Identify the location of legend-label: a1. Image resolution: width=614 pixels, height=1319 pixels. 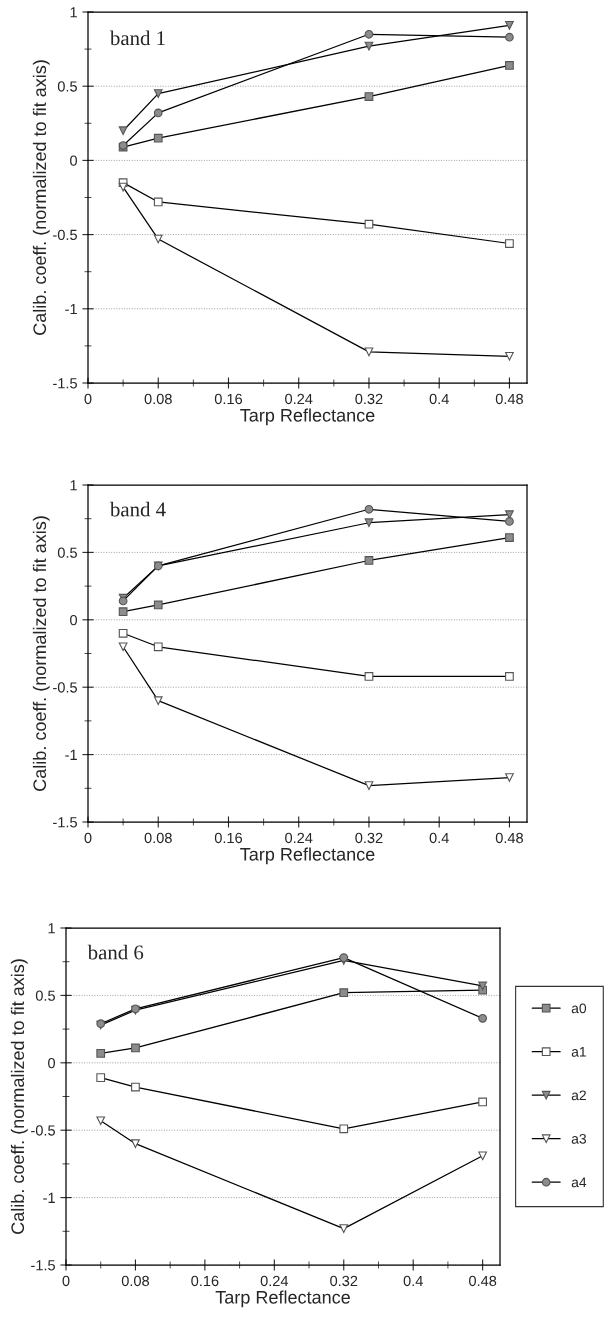
(578, 1052).